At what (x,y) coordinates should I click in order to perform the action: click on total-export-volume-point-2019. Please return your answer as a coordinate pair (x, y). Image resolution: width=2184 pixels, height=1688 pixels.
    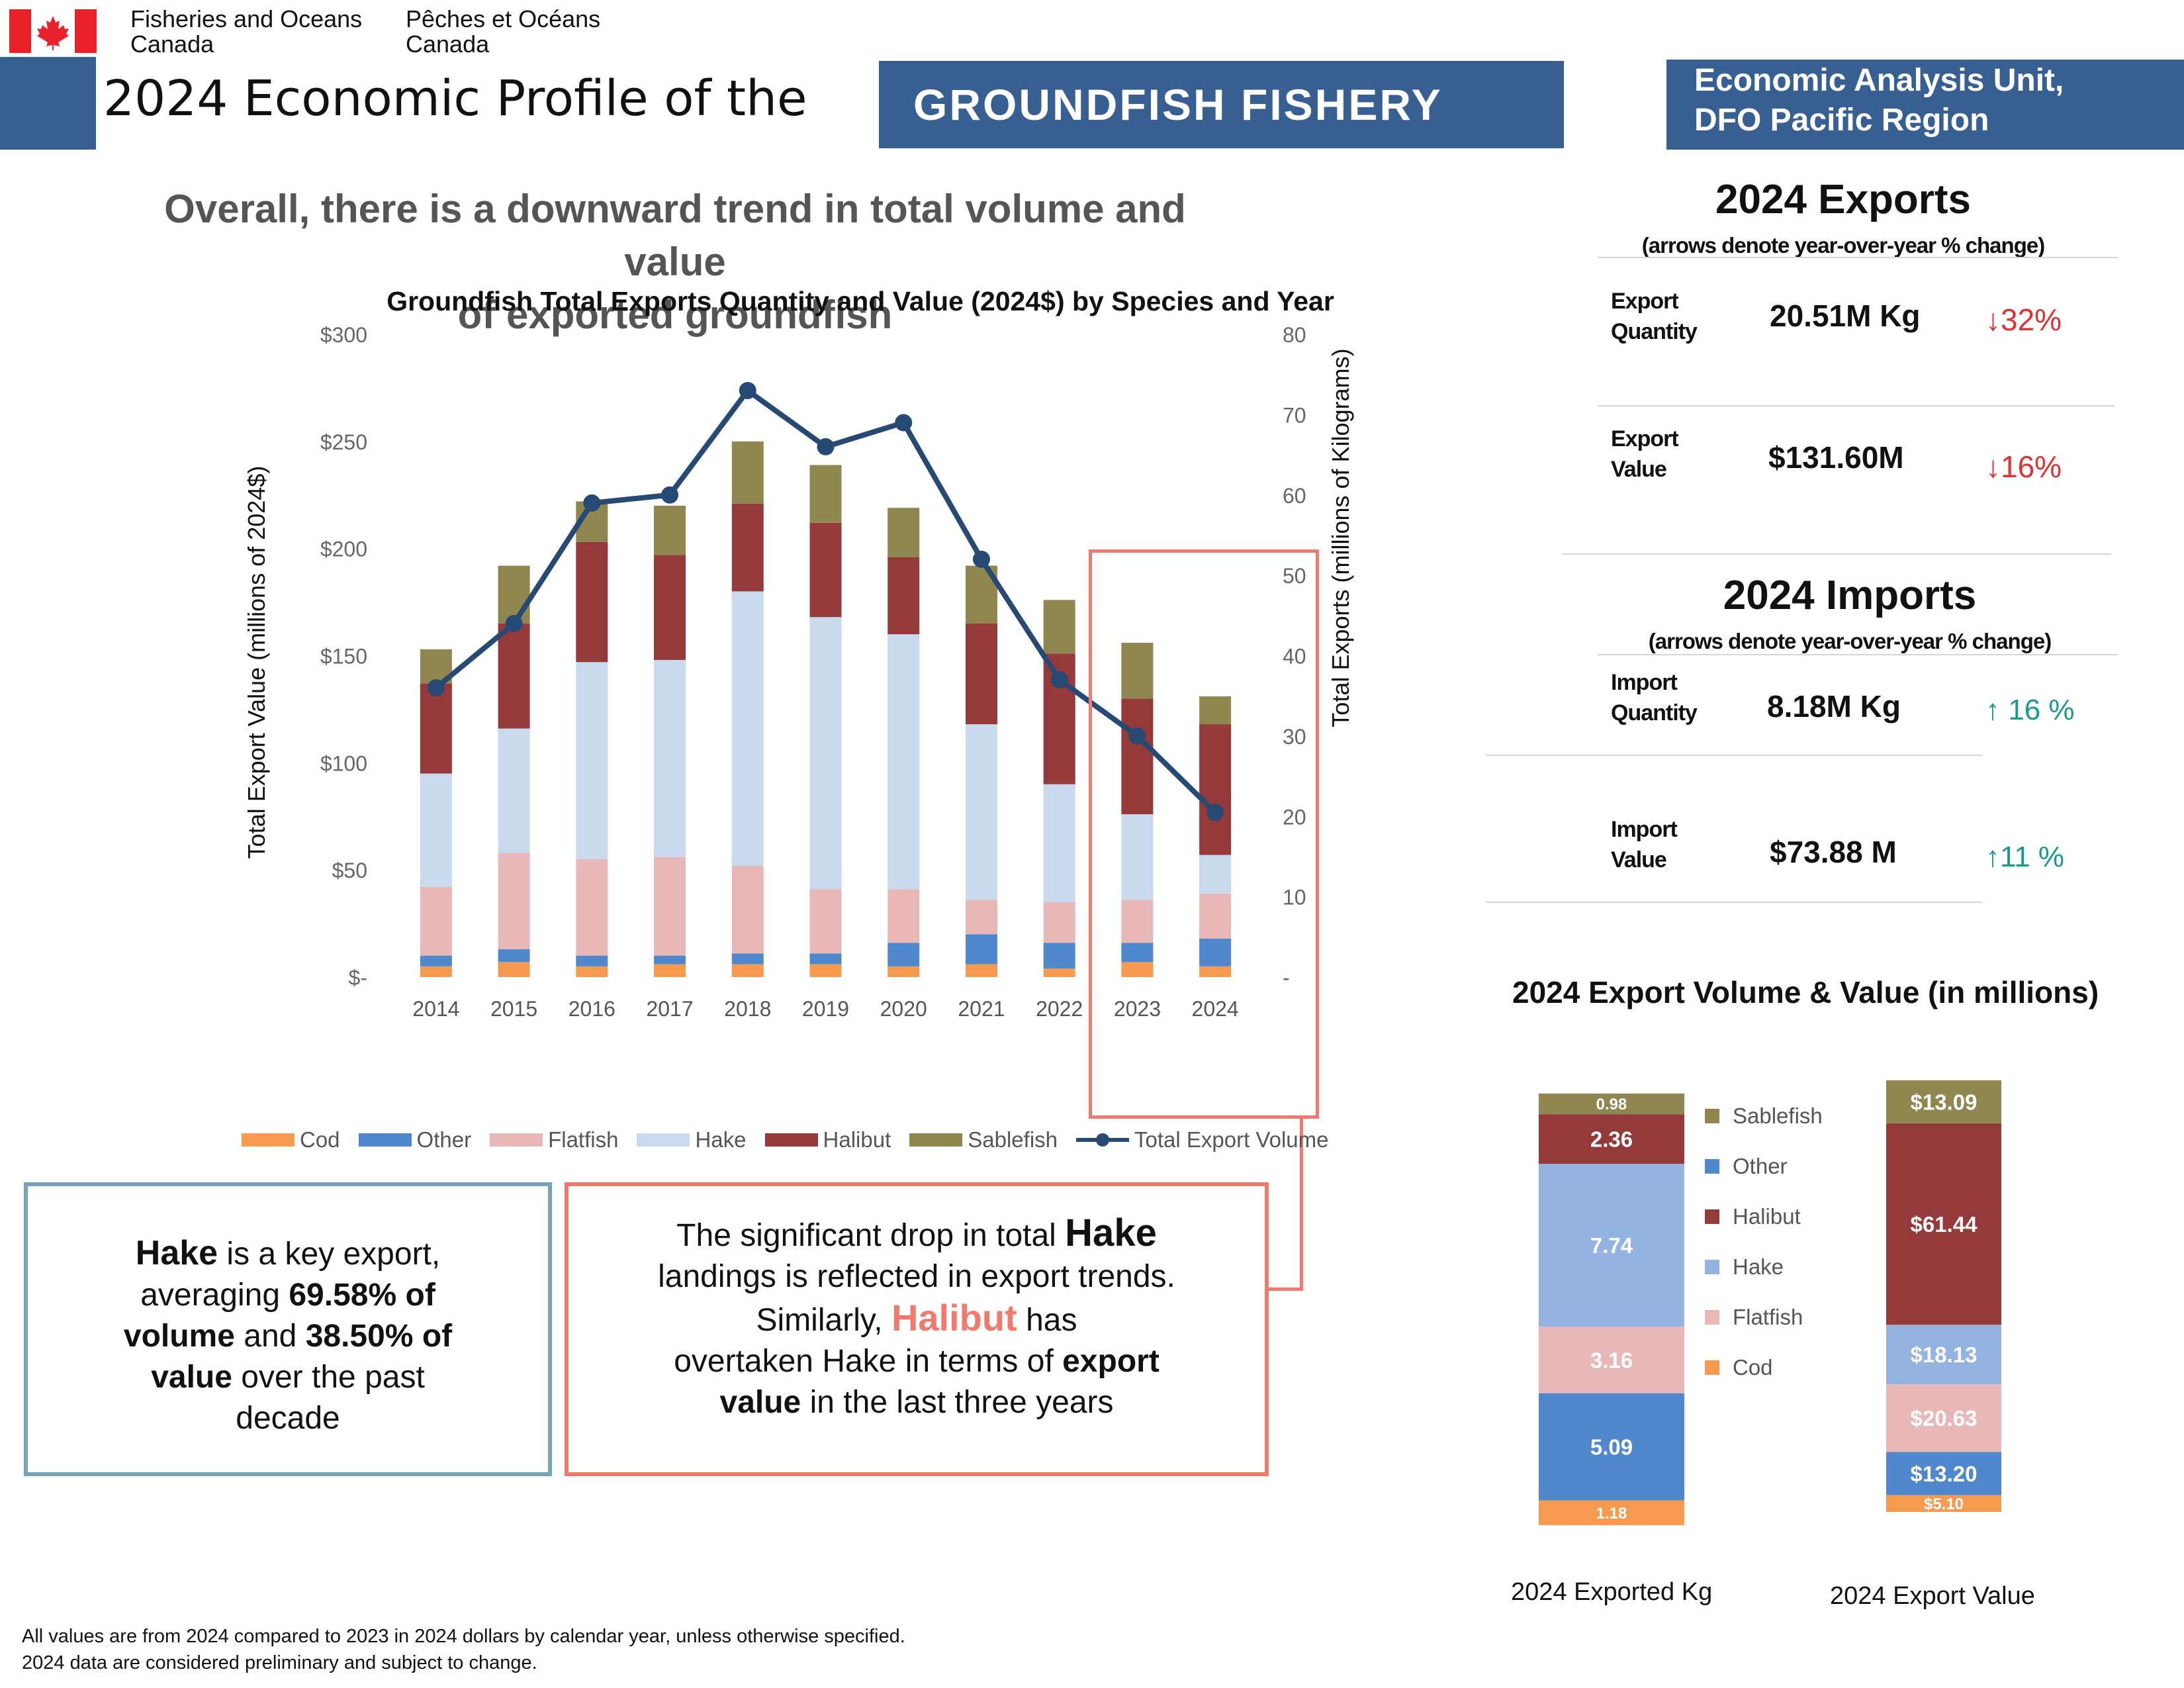
    Looking at the image, I should click on (826, 446).